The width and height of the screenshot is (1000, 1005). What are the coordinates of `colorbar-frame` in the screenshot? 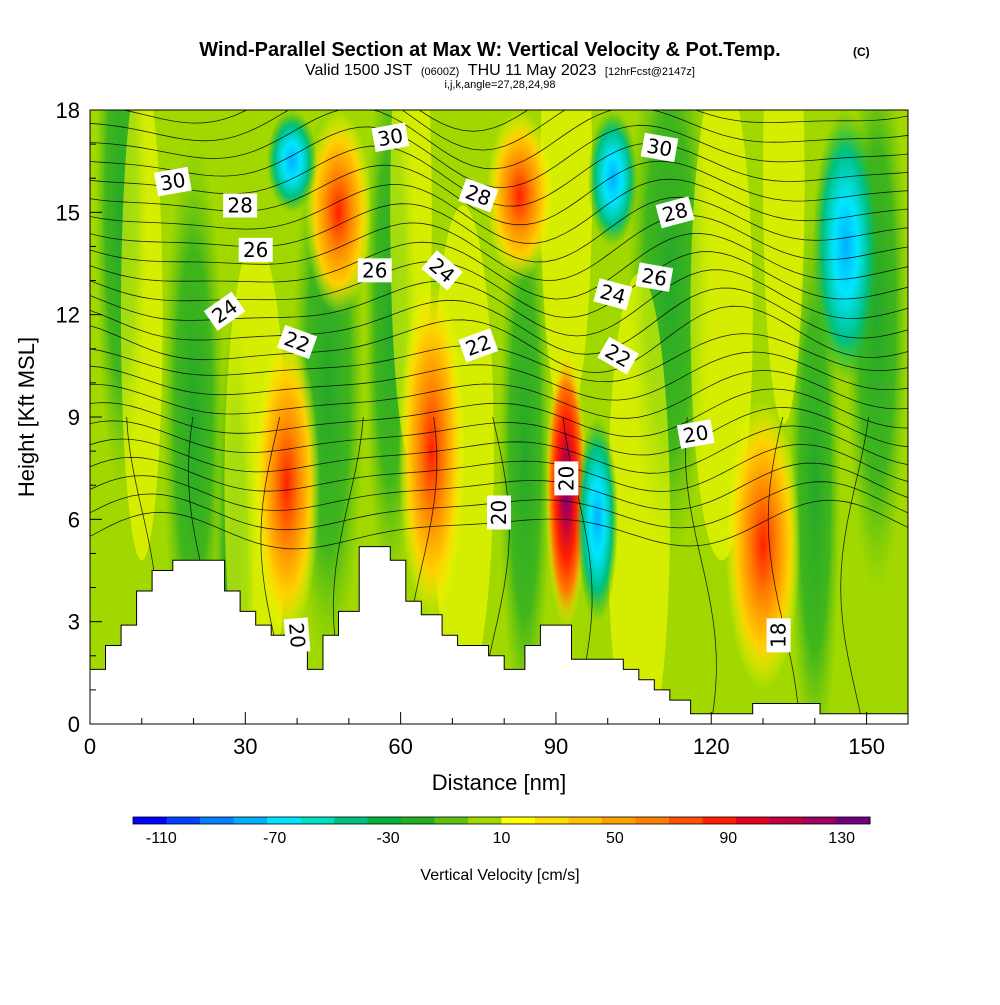 It's located at (501, 820).